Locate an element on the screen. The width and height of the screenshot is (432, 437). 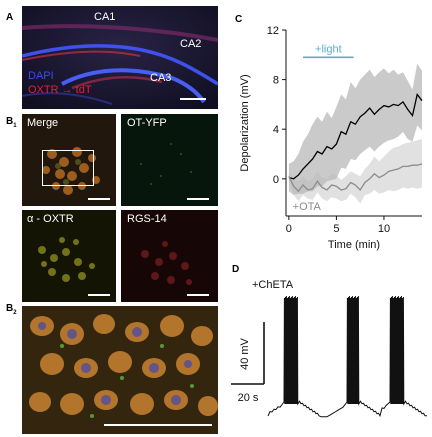
y-tick-label: 0 is located at coordinates (276, 180).